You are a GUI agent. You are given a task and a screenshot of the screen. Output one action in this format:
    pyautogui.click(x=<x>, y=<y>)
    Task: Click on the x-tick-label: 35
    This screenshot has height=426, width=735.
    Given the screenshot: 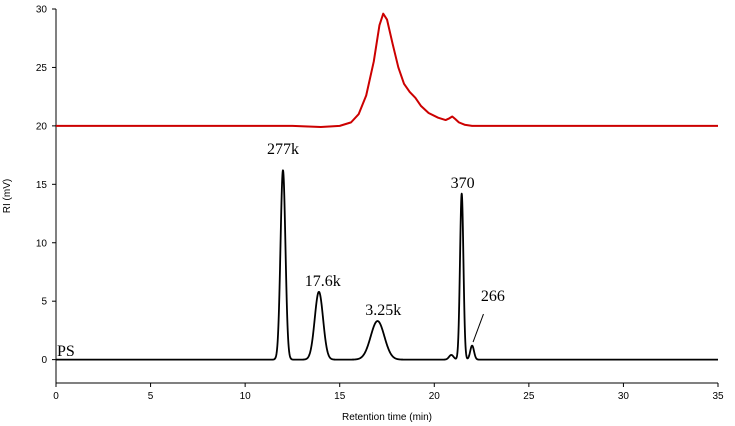 What is the action you would take?
    pyautogui.click(x=718, y=396)
    